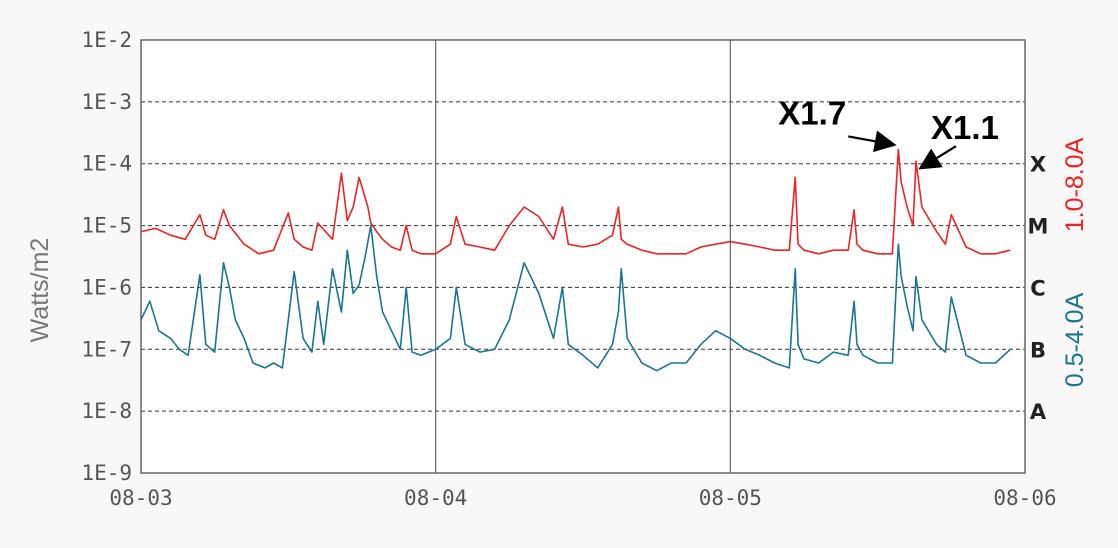 The width and height of the screenshot is (1118, 548). Describe the element at coordinates (1038, 412) in the screenshot. I see `flare-class-label: A` at that location.